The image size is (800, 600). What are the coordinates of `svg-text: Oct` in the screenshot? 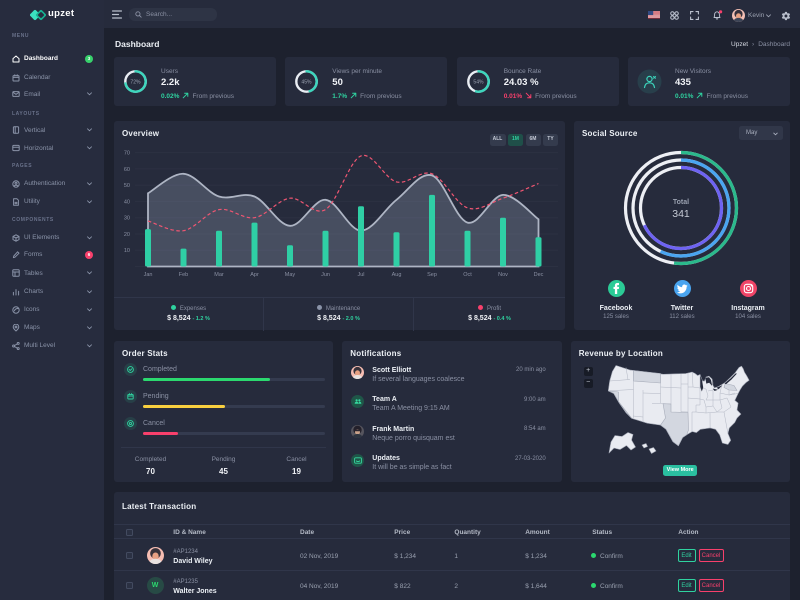 It's located at (467, 275).